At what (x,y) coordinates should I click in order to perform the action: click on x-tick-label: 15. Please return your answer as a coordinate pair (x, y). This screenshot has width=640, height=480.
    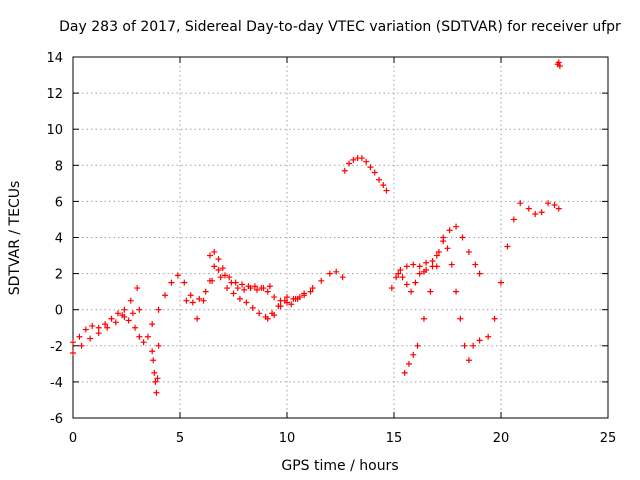
    Looking at the image, I should click on (394, 438).